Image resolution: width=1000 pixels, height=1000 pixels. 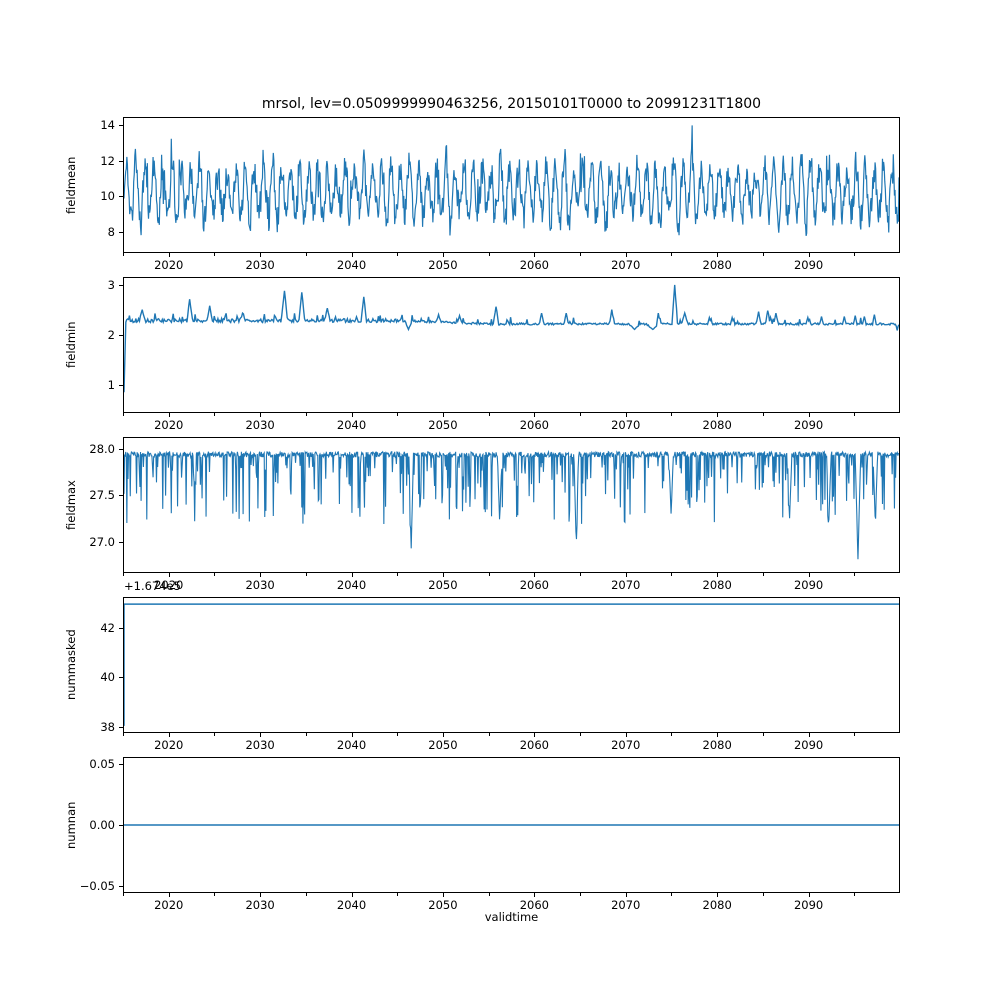 I want to click on fieldmin-line, so click(x=511, y=338).